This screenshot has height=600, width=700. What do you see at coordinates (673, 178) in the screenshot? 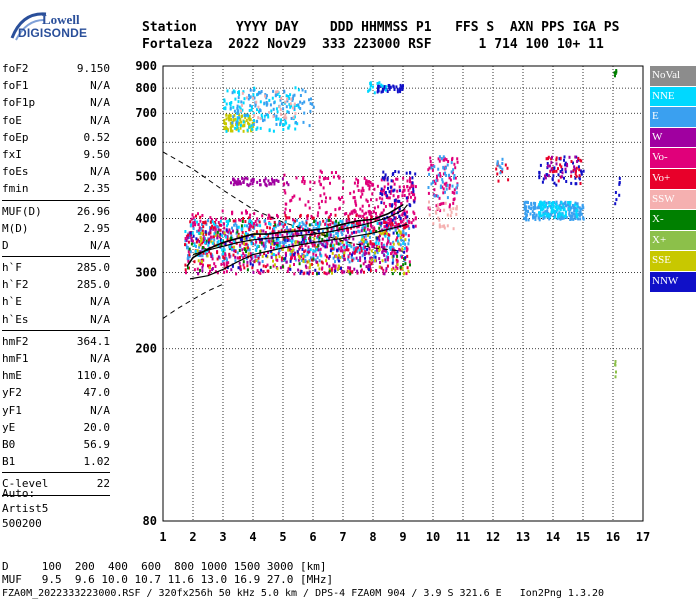
I see `legend-item: Vo+` at bounding box center [673, 178].